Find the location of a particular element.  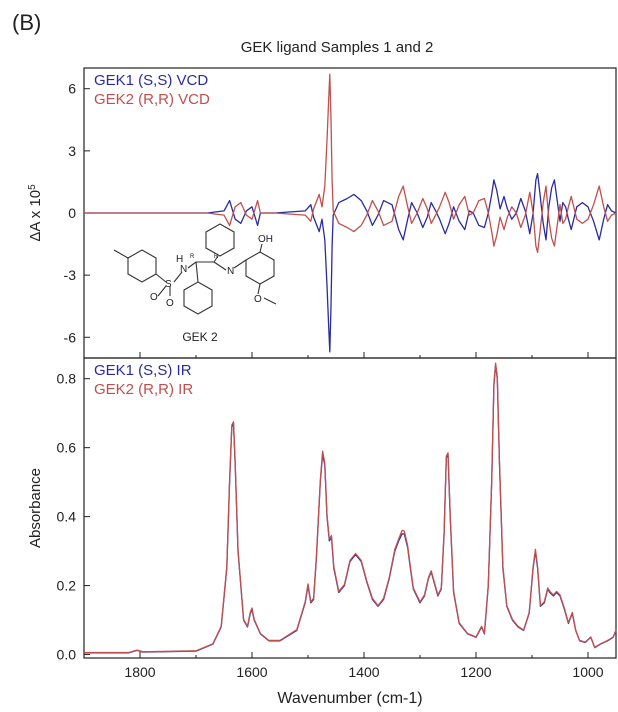

c2-phenyl-bond is located at coordinates (216, 259).